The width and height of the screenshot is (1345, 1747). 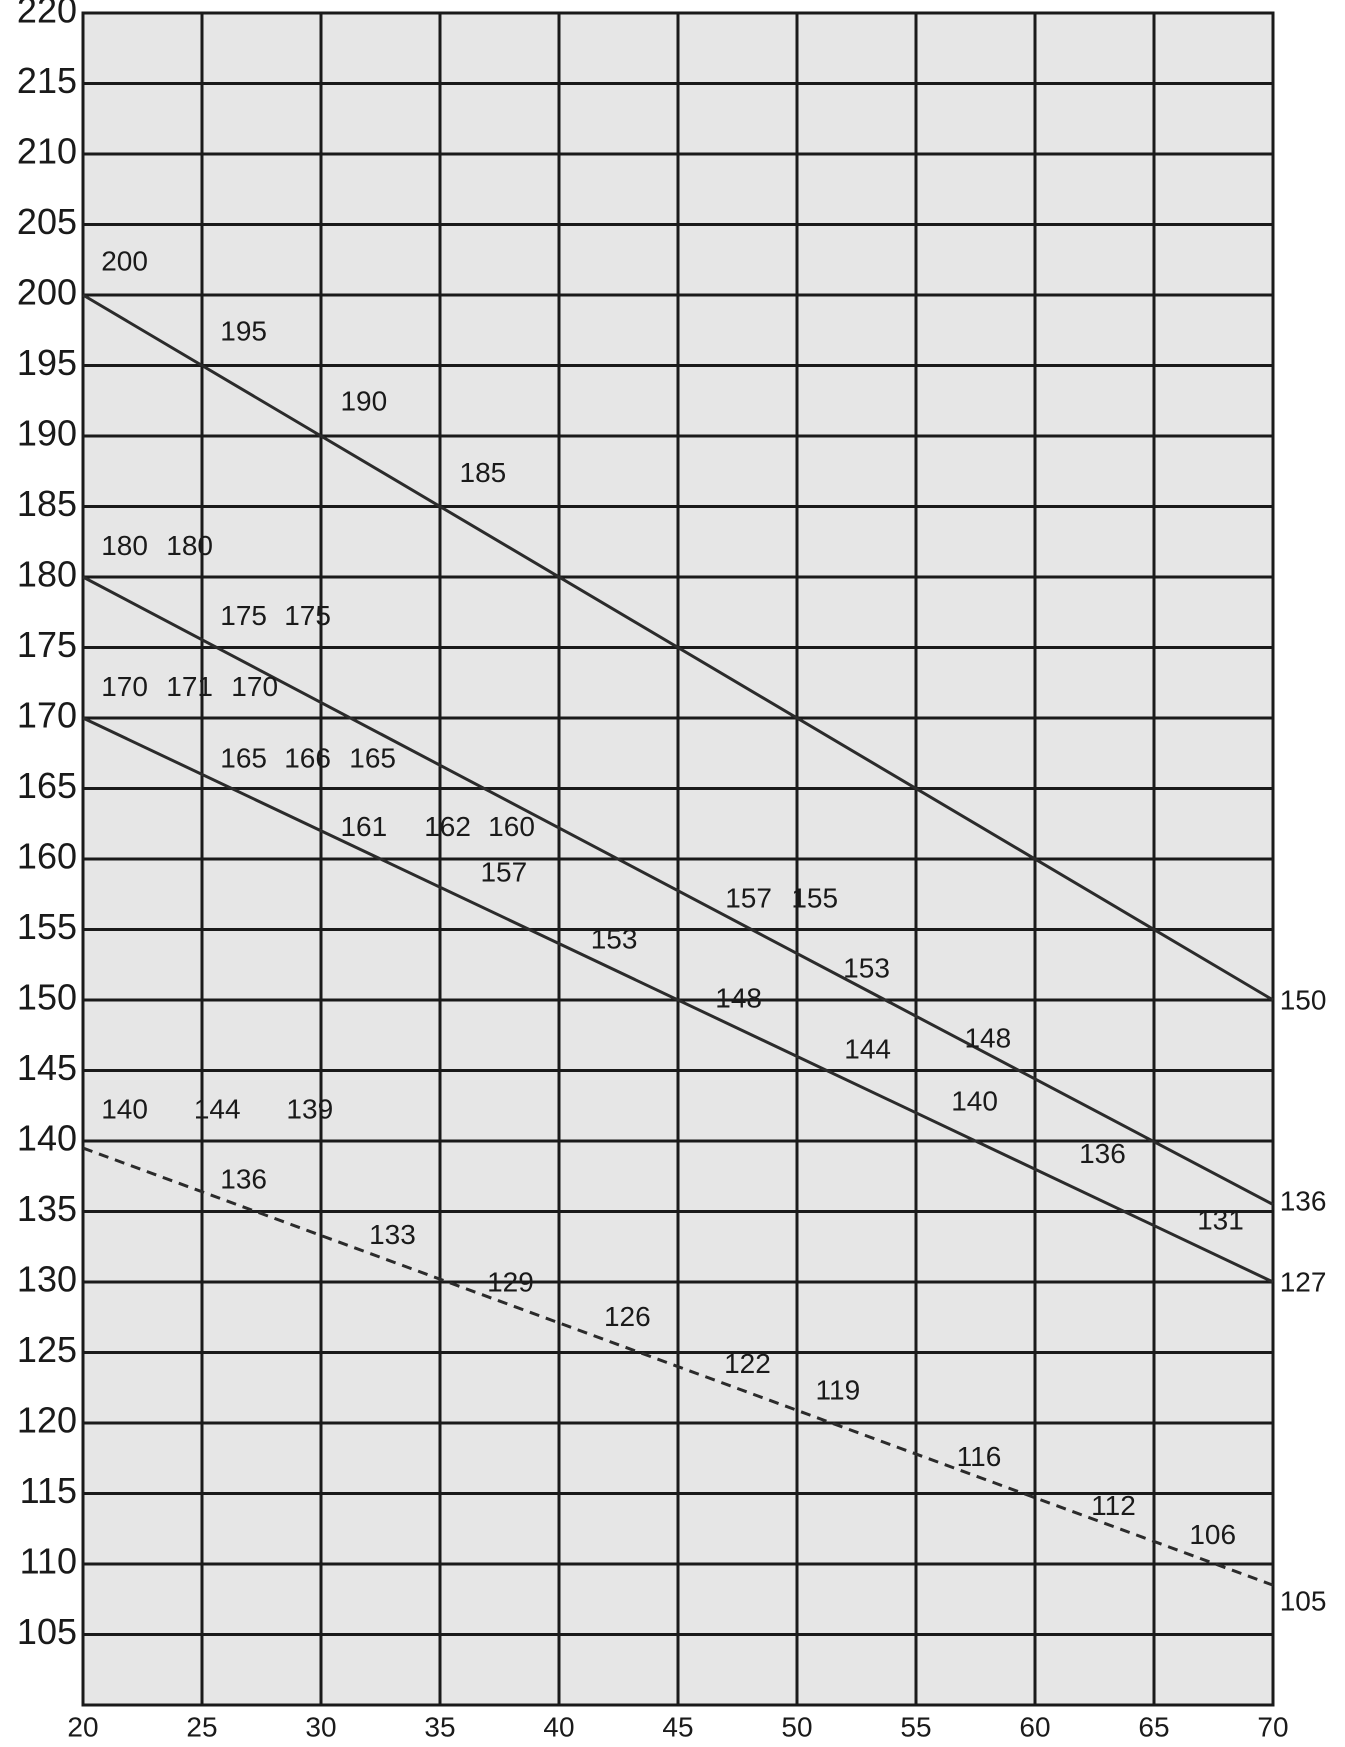 What do you see at coordinates (1212, 1534) in the screenshot?
I see `annotation: 106` at bounding box center [1212, 1534].